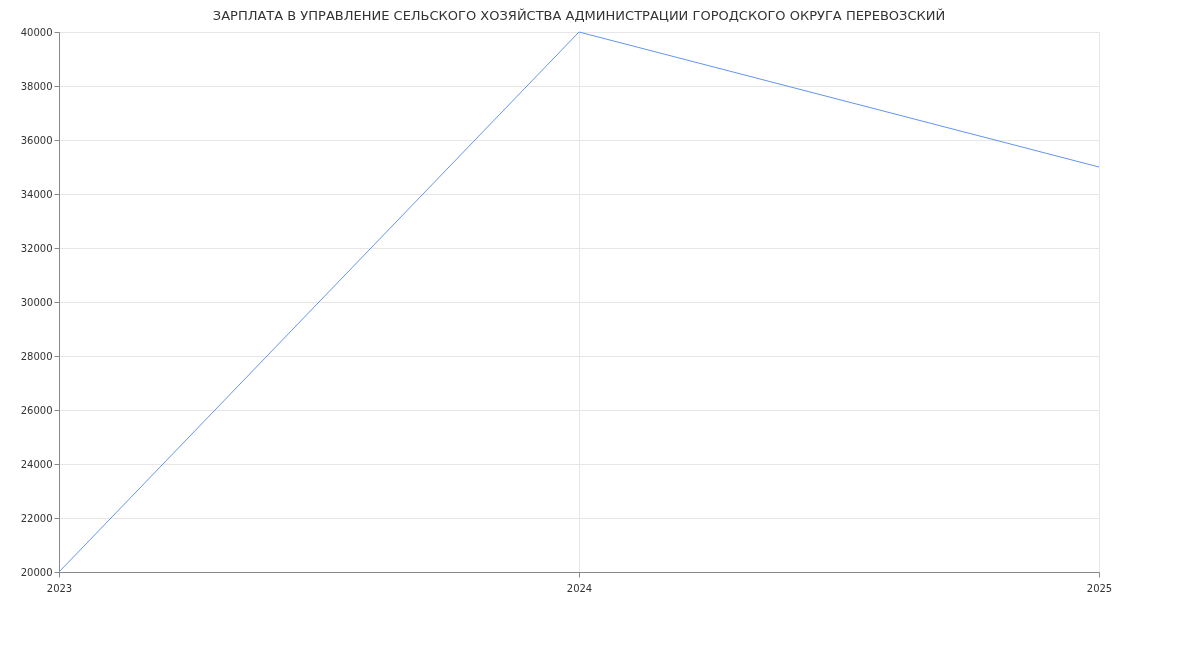  What do you see at coordinates (36, 86) in the screenshot?
I see `y-tick-label: 38000` at bounding box center [36, 86].